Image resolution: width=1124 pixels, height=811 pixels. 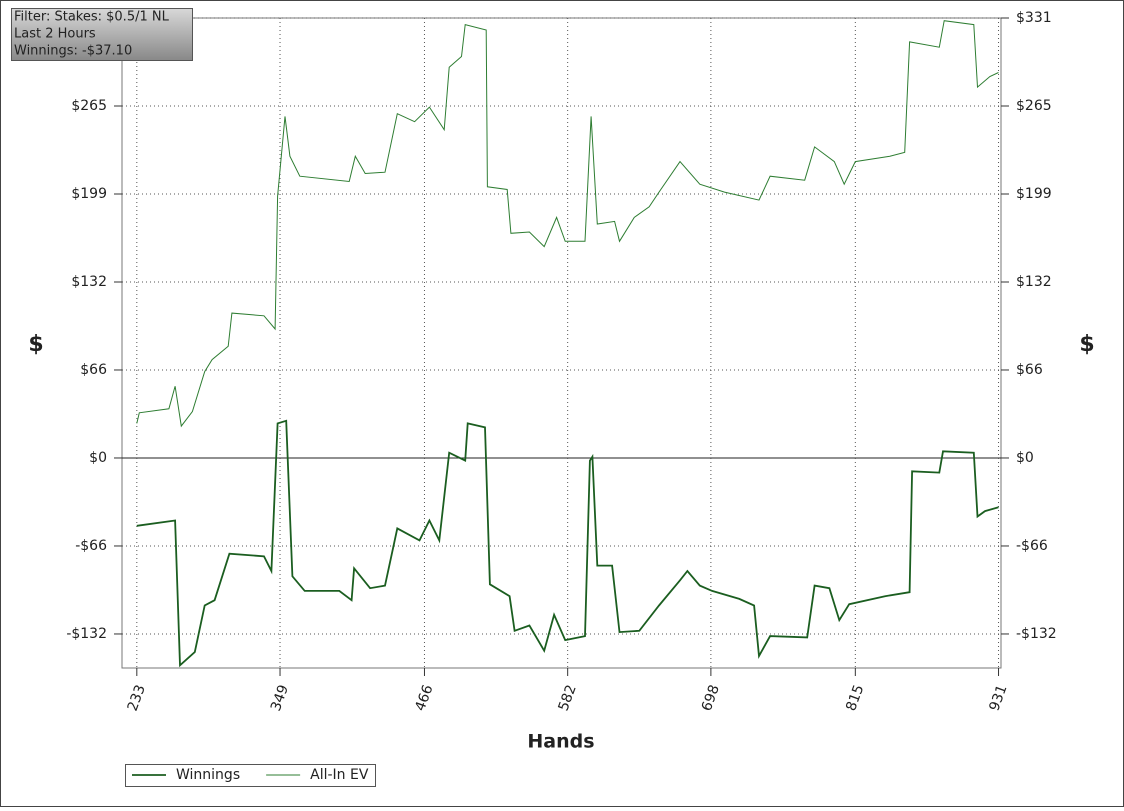 What do you see at coordinates (1034, 106) in the screenshot?
I see `y2-tick-label: $265` at bounding box center [1034, 106].